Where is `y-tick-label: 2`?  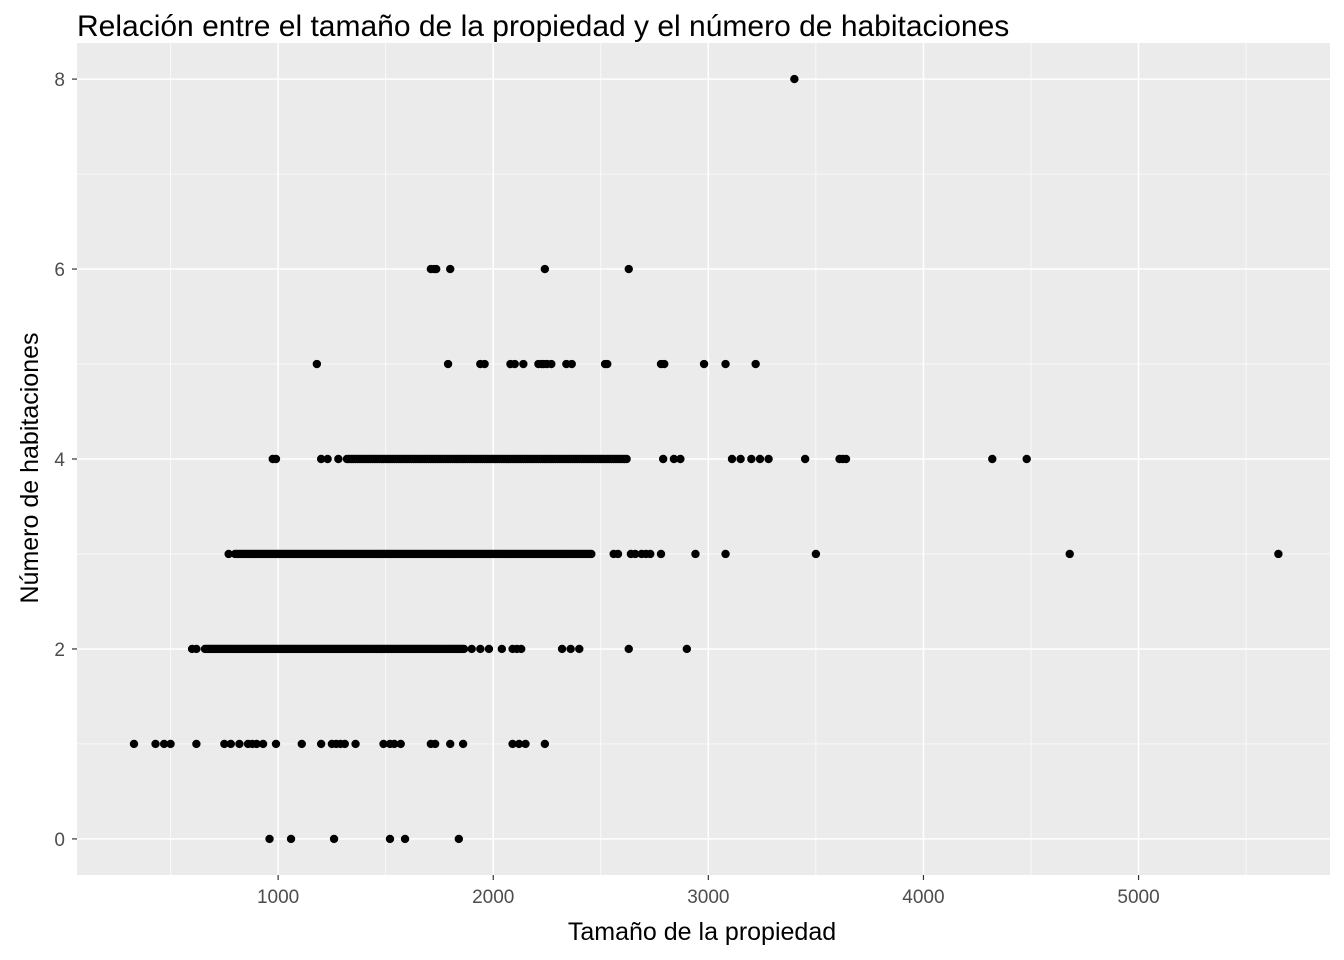 y-tick-label: 2 is located at coordinates (59, 650).